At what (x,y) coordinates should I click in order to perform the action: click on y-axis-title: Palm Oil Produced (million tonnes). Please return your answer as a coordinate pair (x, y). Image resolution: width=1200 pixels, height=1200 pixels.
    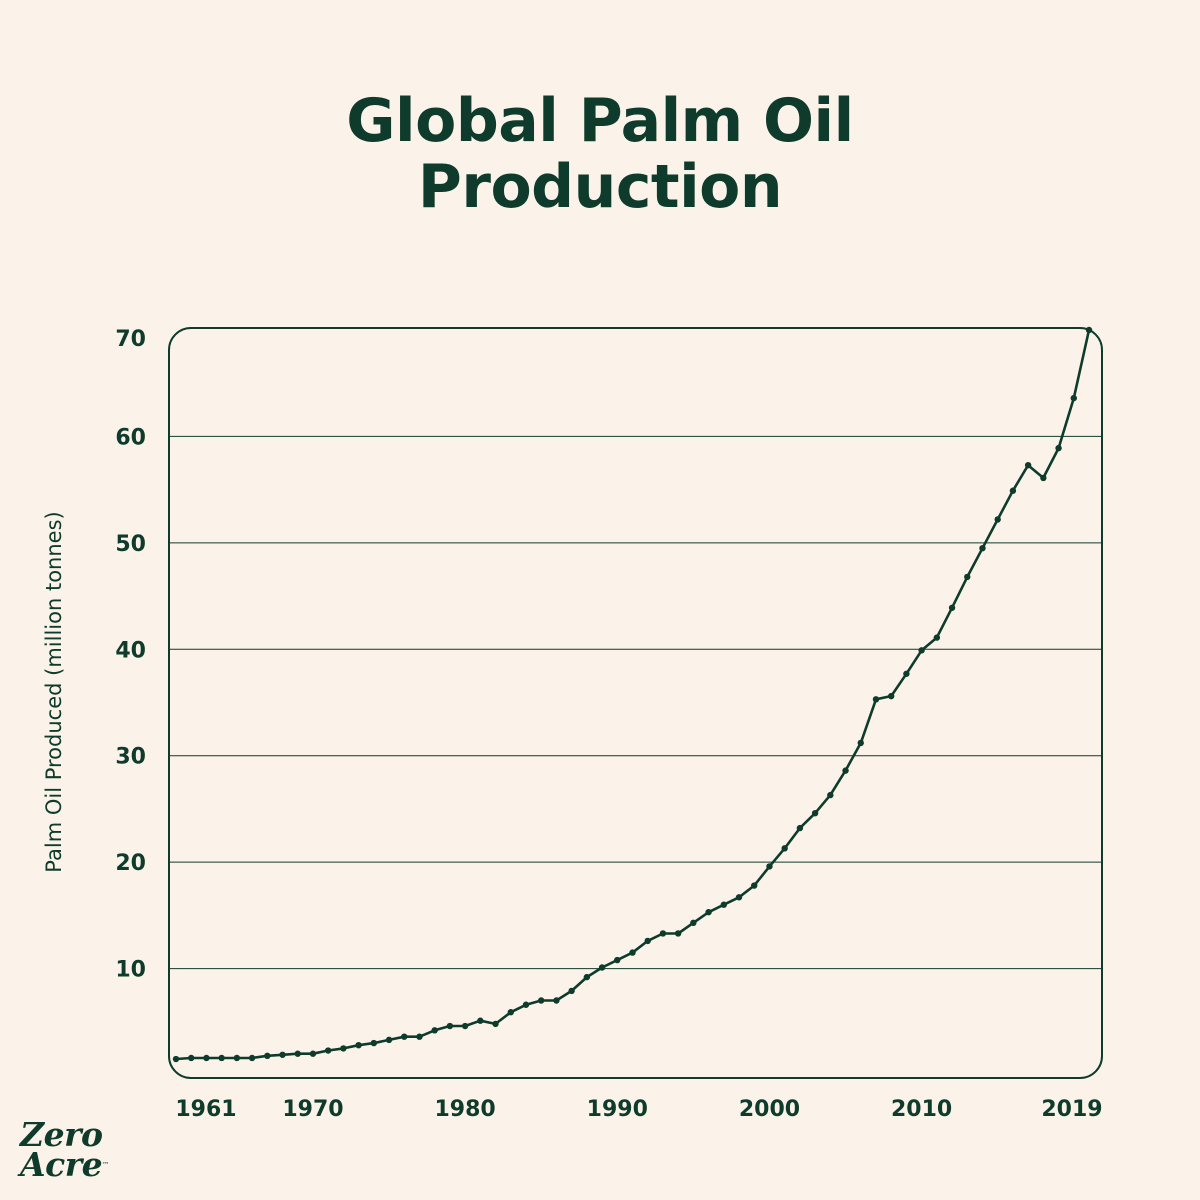
    Looking at the image, I should click on (54, 691).